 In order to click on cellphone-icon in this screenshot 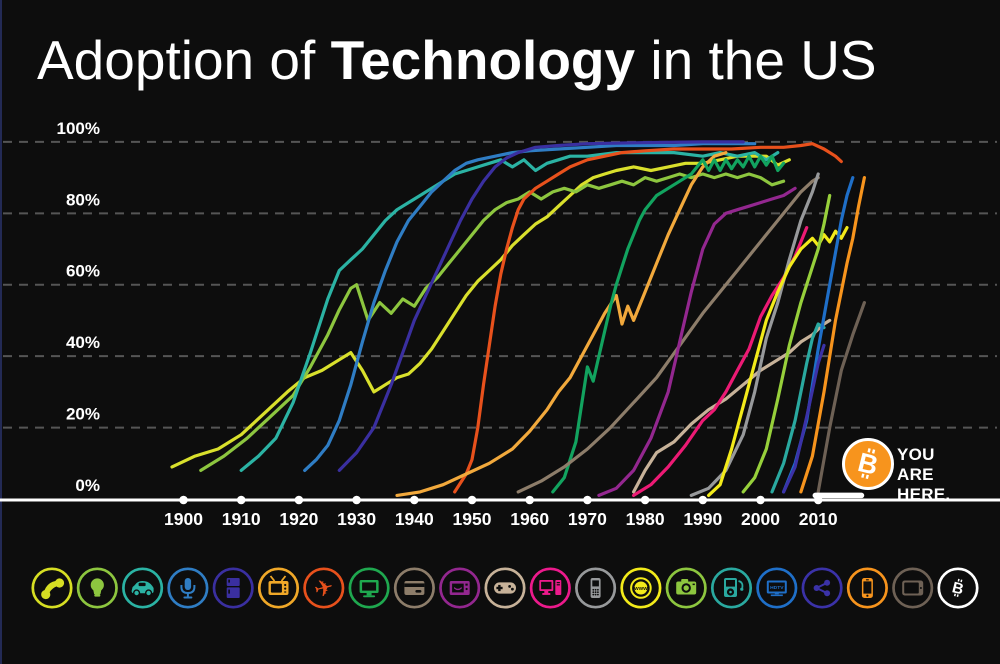, I will do `click(596, 588)`.